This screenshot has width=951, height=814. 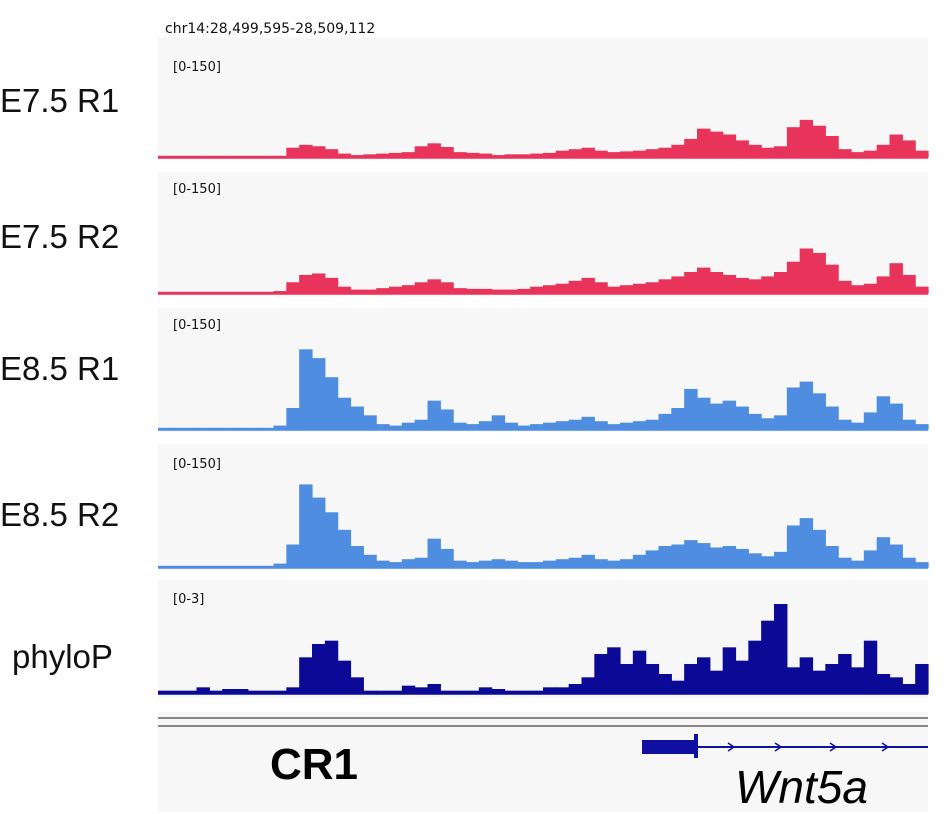 I want to click on track-e75-r1, so click(x=543, y=139).